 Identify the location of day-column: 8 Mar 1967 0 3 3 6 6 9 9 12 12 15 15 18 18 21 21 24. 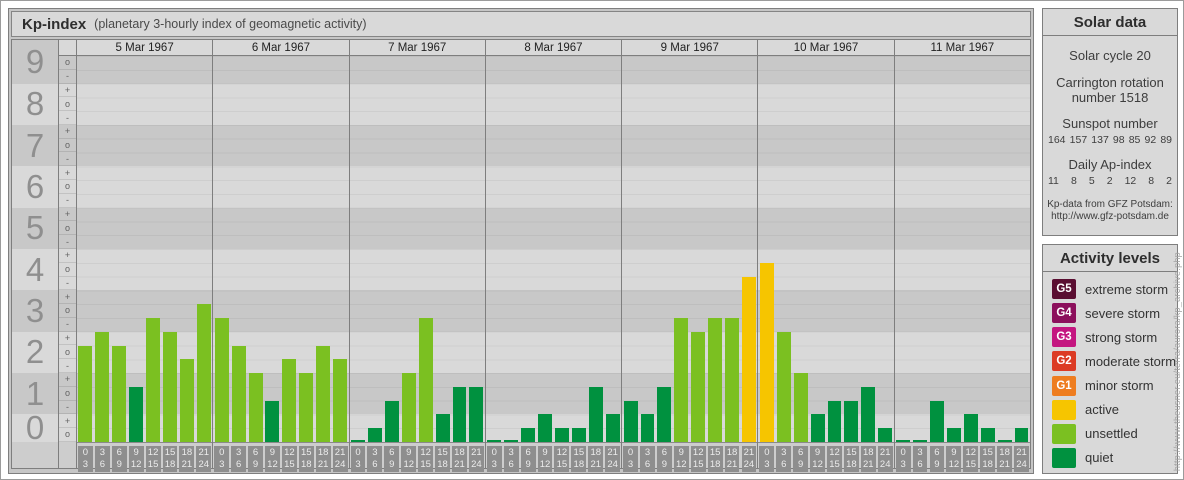
(553, 256).